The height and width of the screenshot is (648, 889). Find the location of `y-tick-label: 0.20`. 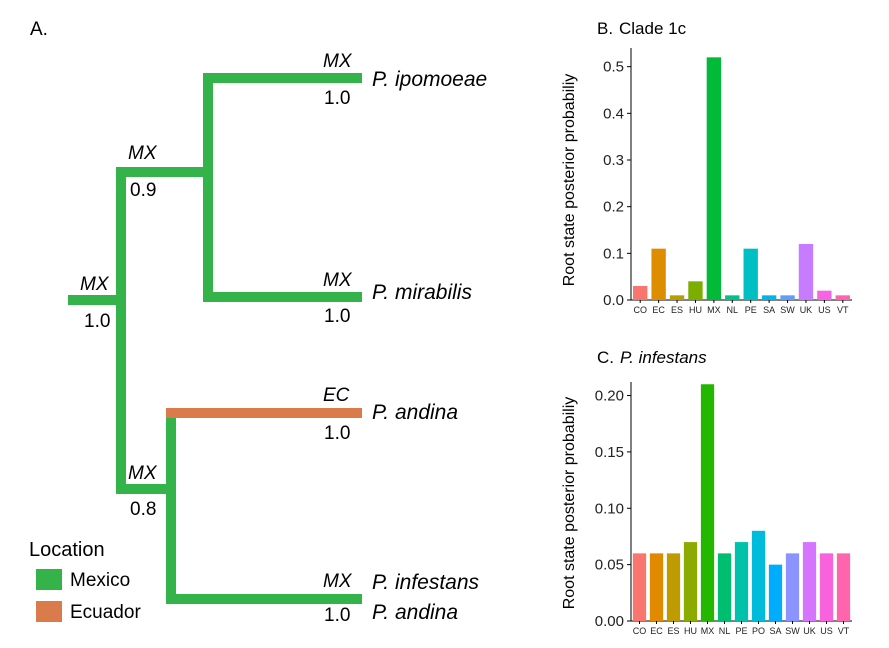

y-tick-label: 0.20 is located at coordinates (609, 396).